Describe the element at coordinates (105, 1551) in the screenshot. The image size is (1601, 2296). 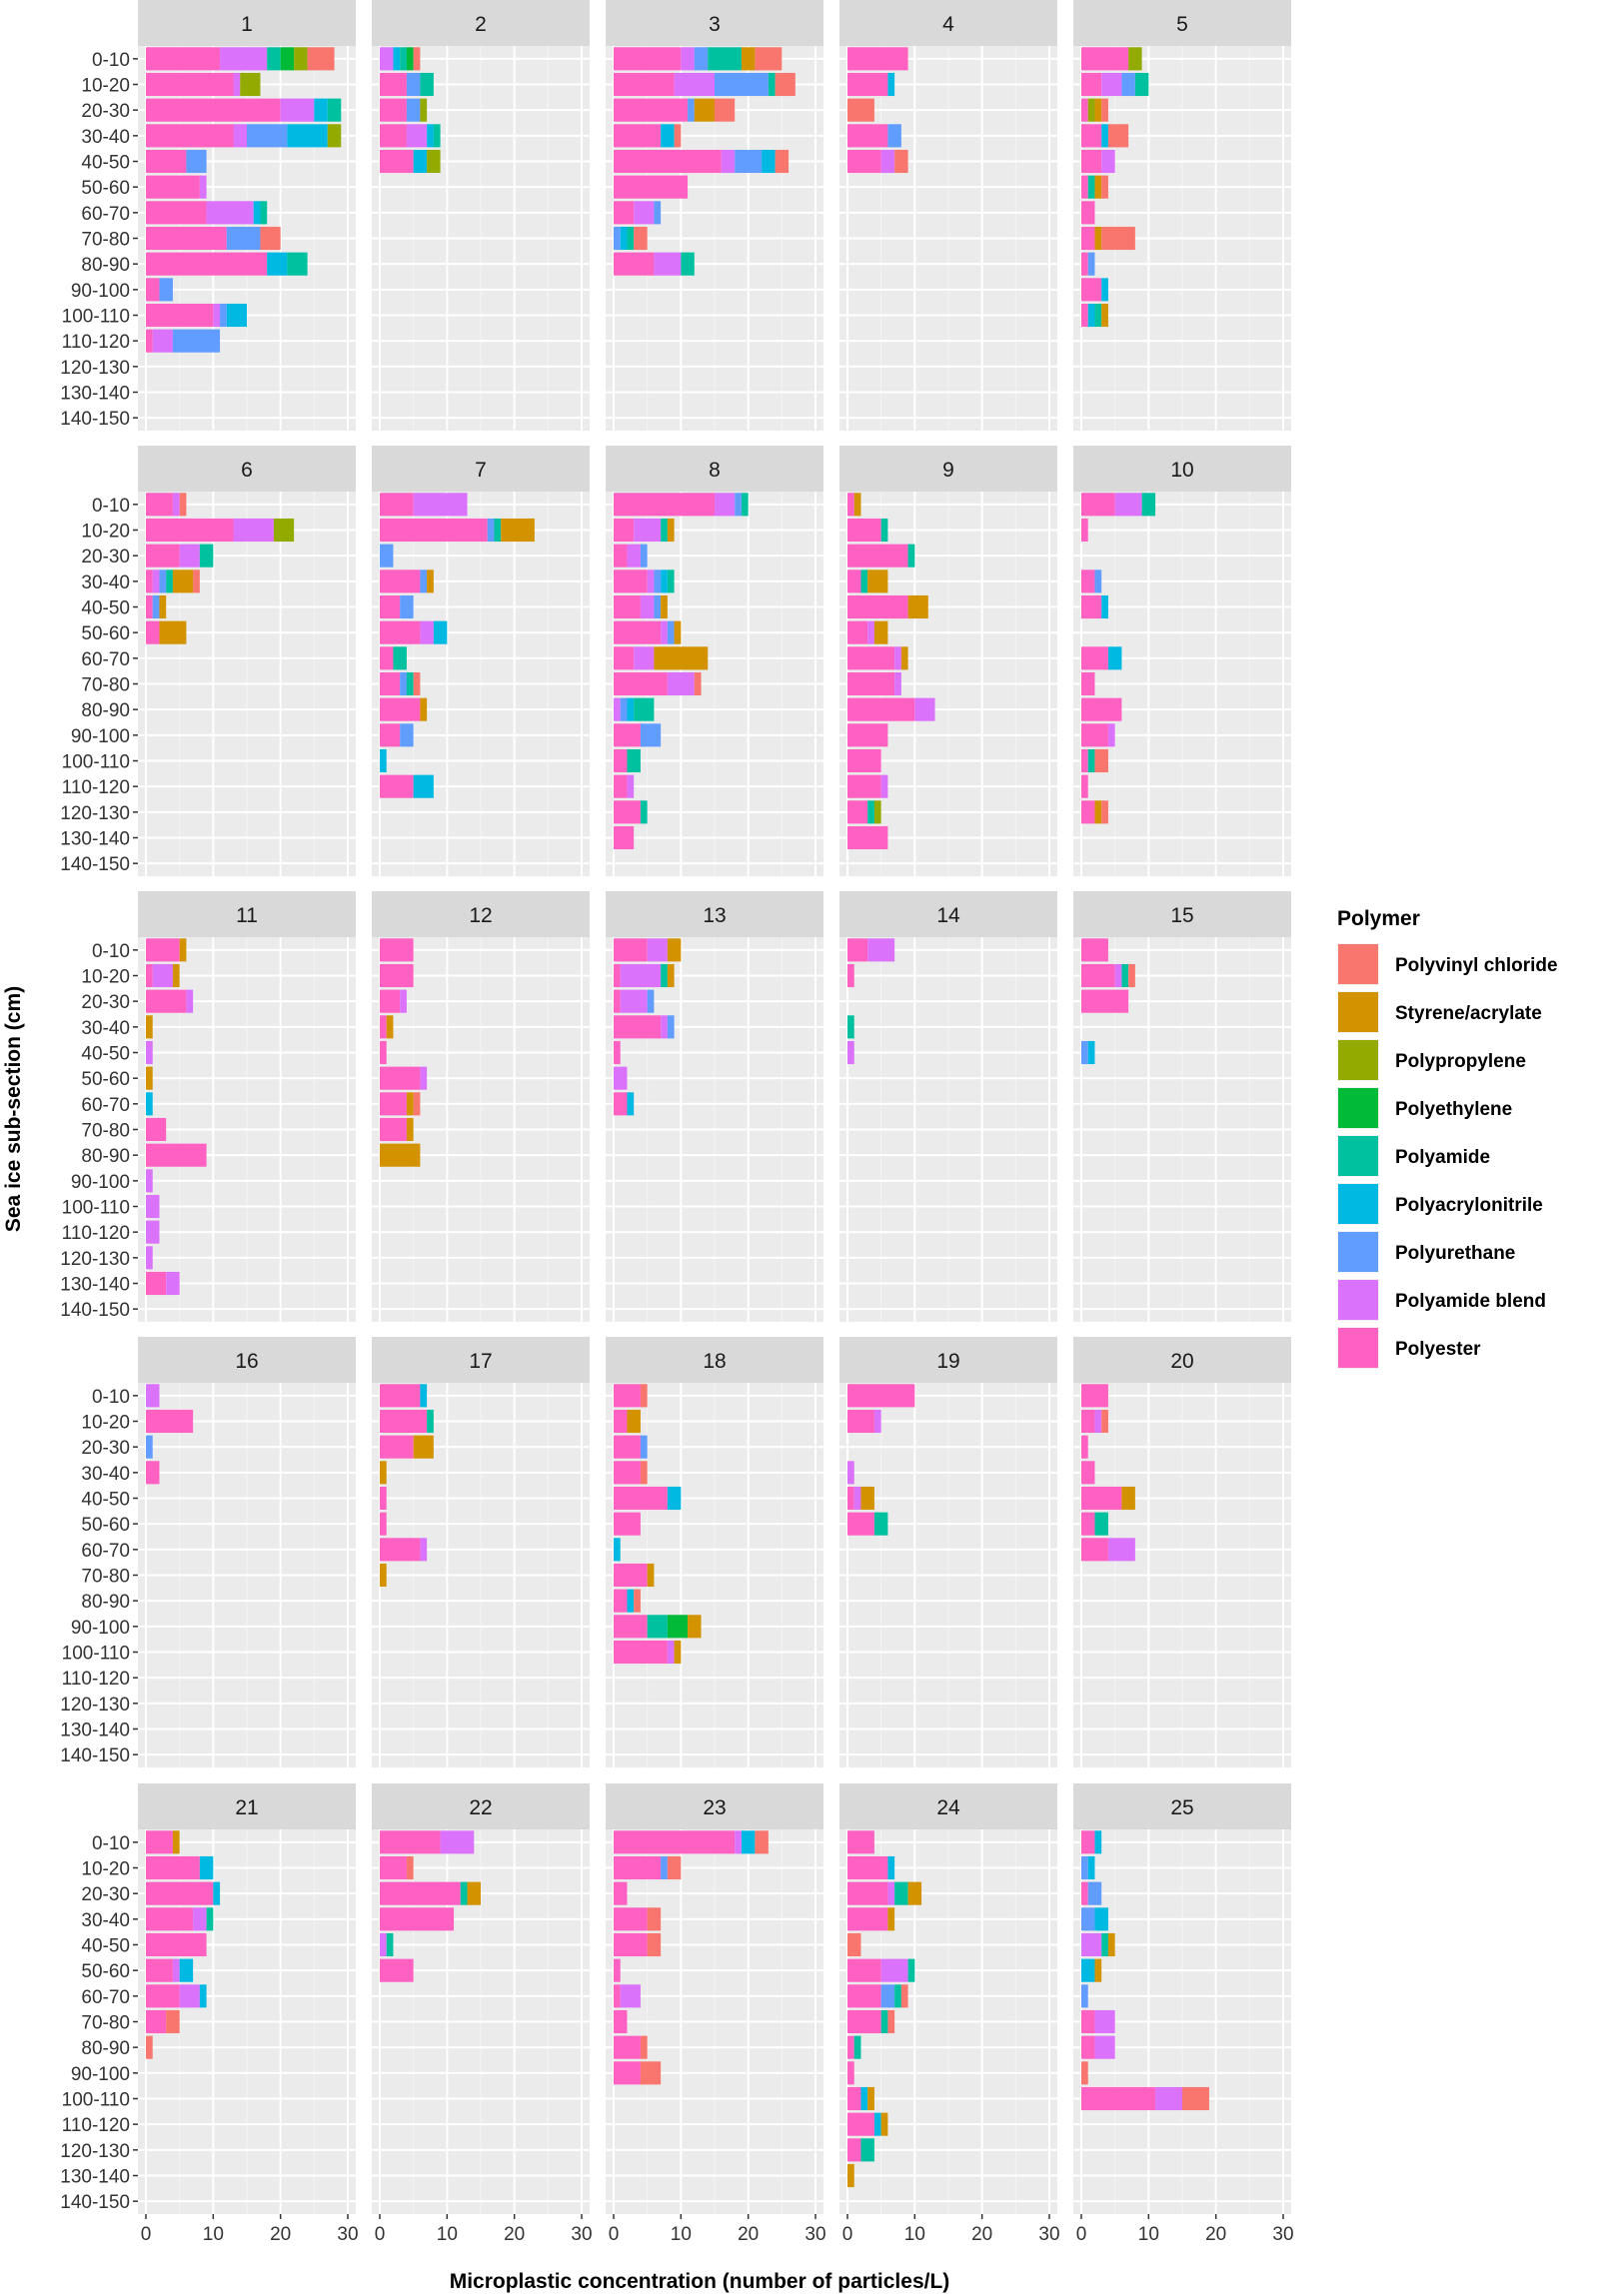
I see `y-tick-label: 60-70` at that location.